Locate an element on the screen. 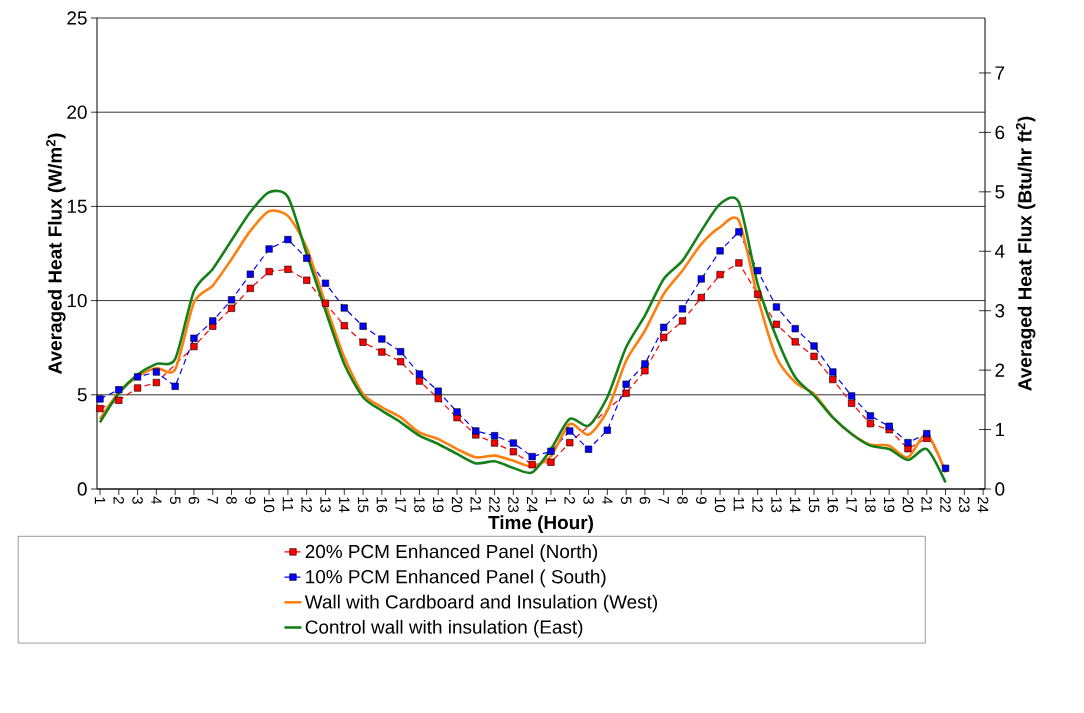 This screenshot has width=1084, height=713. y-tick-label: 15 is located at coordinates (77, 206).